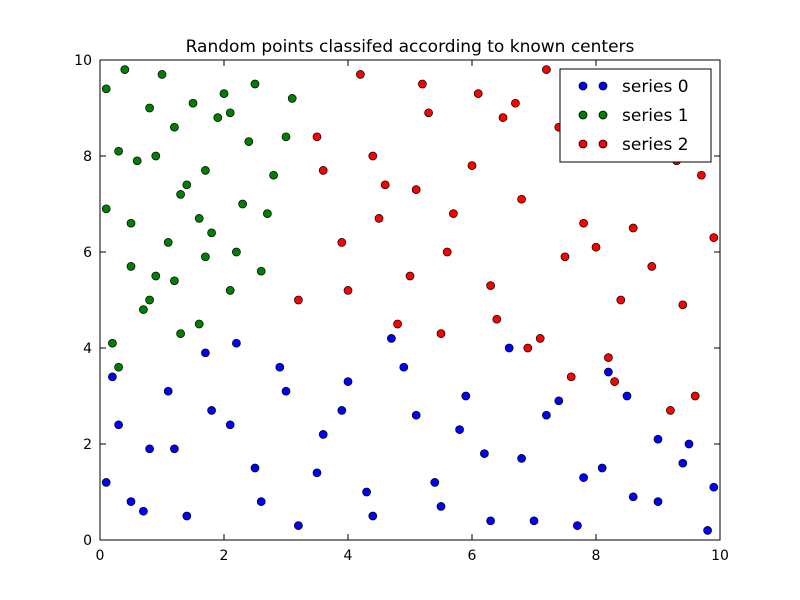 The image size is (800, 600). What do you see at coordinates (655, 116) in the screenshot?
I see `legend-label-series-1: series 1` at bounding box center [655, 116].